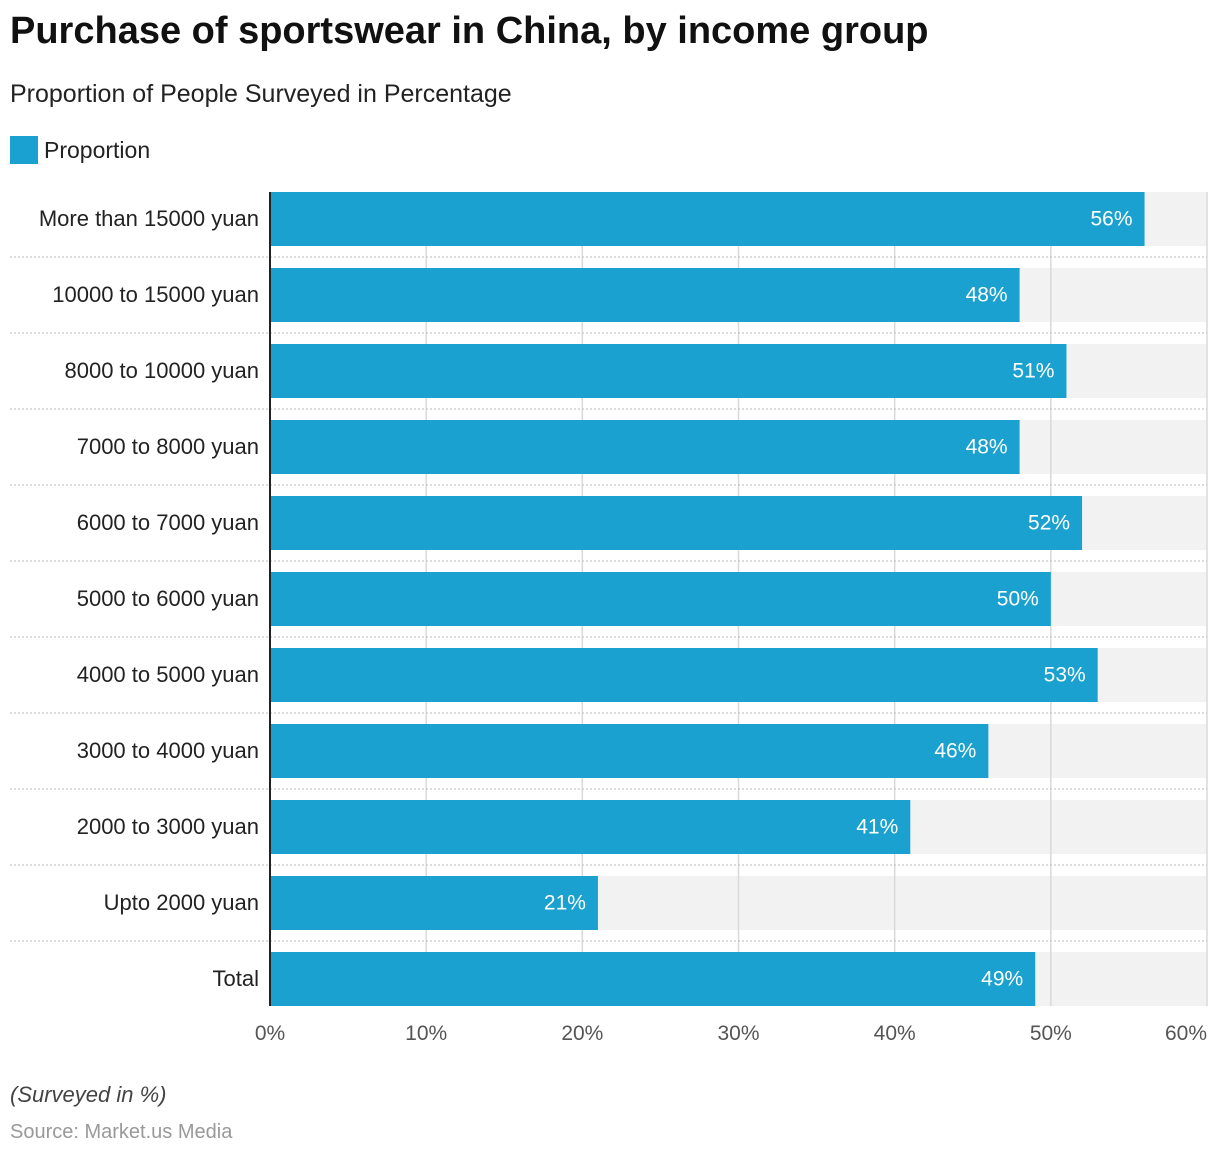 This screenshot has height=1158, width=1220. What do you see at coordinates (955, 751) in the screenshot?
I see `bar-value-label: 46%` at bounding box center [955, 751].